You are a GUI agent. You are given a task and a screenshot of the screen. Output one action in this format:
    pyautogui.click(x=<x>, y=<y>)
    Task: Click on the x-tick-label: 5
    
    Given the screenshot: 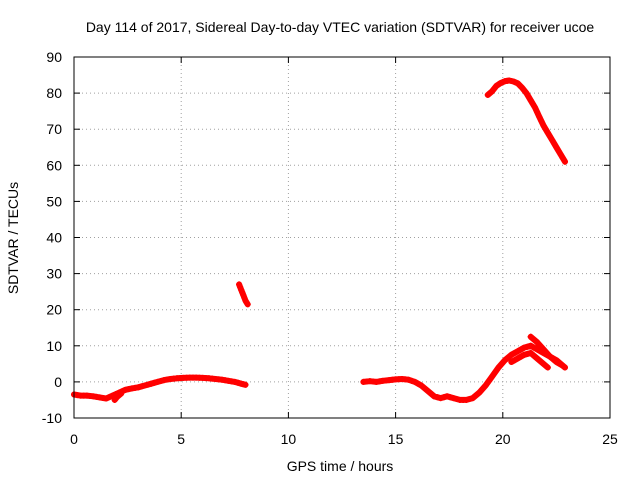 What is the action you would take?
    pyautogui.click(x=181, y=439)
    